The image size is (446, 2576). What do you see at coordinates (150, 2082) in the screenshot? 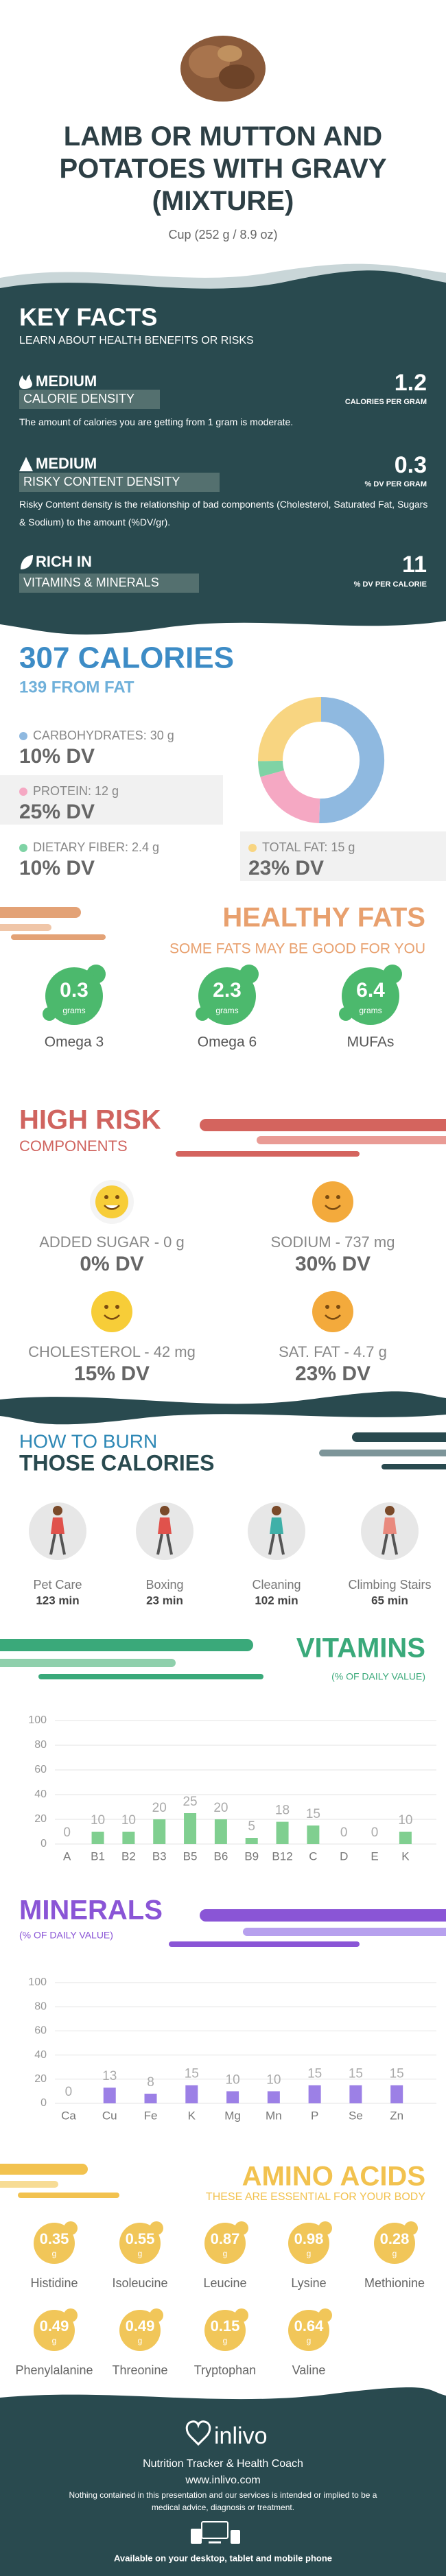
I see `bar-value-label: 8` at bounding box center [150, 2082].